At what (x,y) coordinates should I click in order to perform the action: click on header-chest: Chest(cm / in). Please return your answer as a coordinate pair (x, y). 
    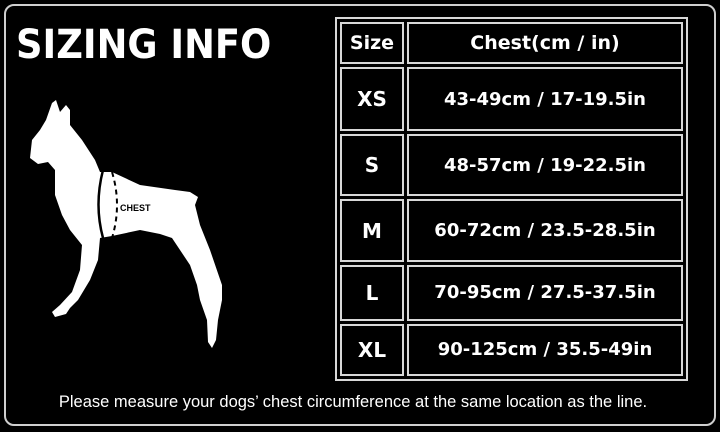
    Looking at the image, I should click on (545, 43).